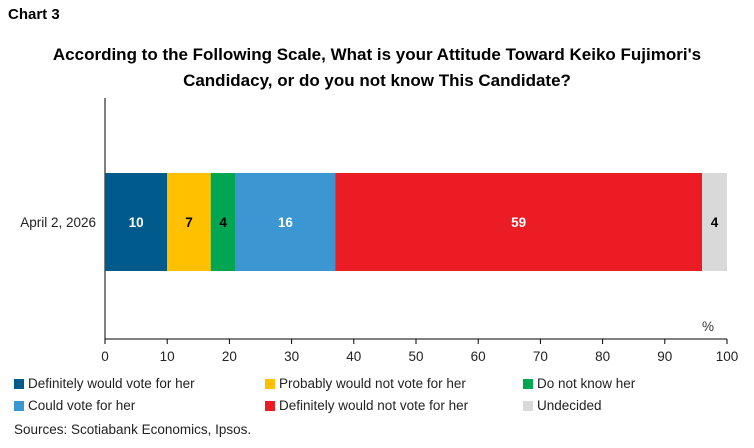 Image resolution: width=754 pixels, height=448 pixels. I want to click on legend-item: Definitely would not vote for her, so click(366, 405).